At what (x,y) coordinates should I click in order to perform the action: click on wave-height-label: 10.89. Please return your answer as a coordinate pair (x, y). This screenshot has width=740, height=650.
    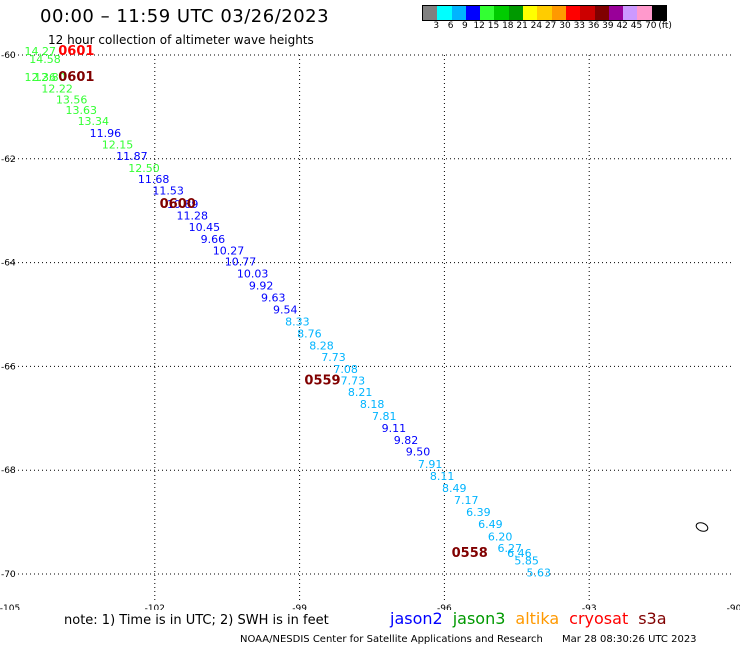
    Looking at the image, I should click on (183, 204).